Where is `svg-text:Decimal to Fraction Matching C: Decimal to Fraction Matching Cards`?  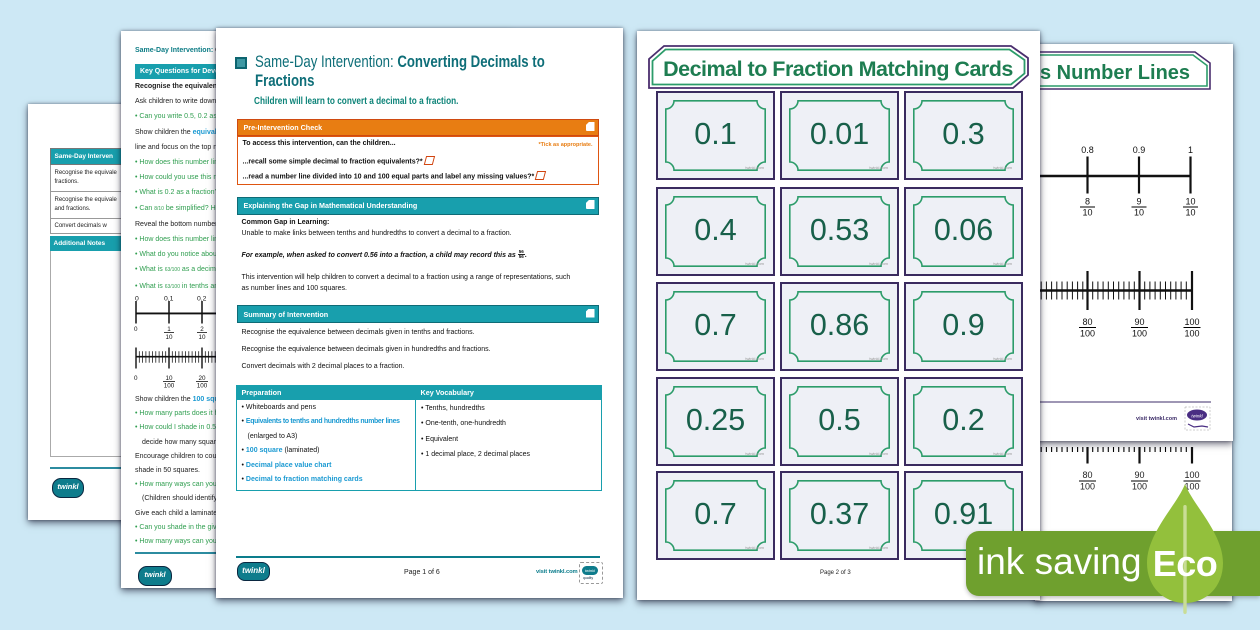 svg-text:Decimal to Fraction Matching C: Decimal to Fraction Matching Cards is located at coordinates (838, 69).